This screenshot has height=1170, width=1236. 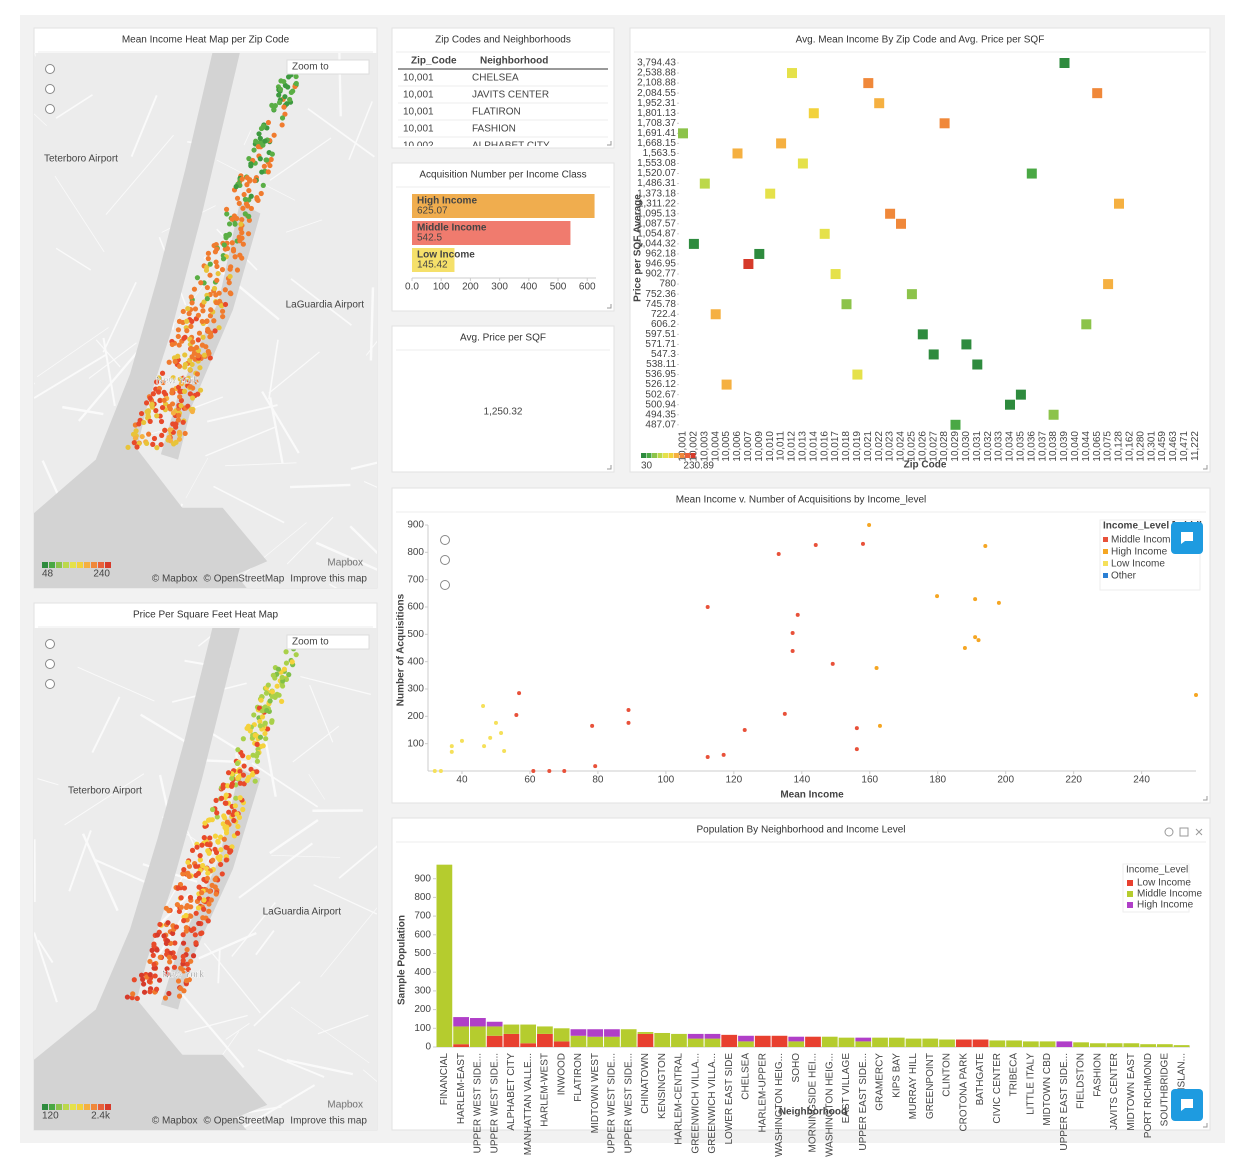 I want to click on x-tick-label: 10,038, so click(x=1053, y=446).